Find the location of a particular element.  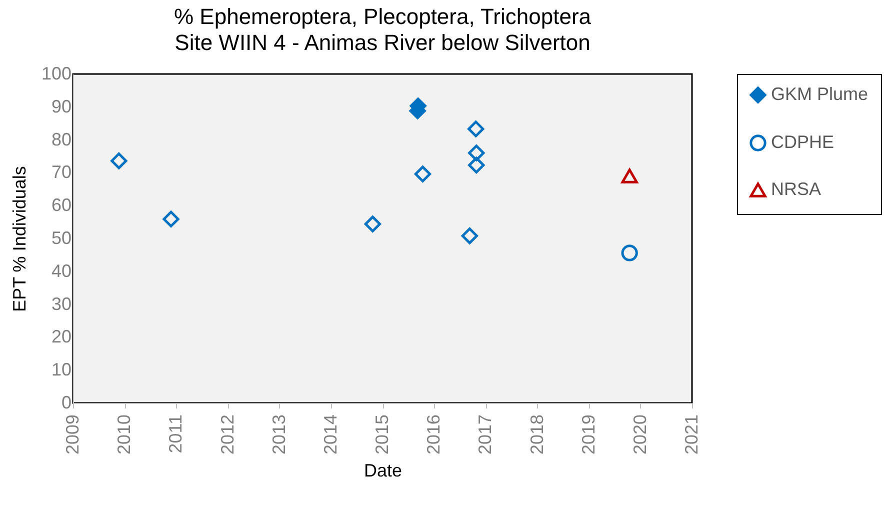

x-tick-label: 2014 is located at coordinates (330, 434).